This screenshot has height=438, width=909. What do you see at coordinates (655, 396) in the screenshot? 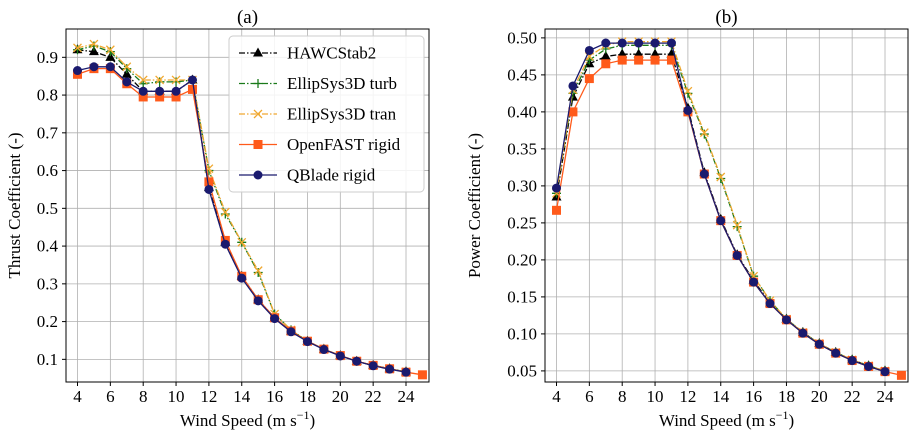
I see `x-tick-label: 10` at bounding box center [655, 396].